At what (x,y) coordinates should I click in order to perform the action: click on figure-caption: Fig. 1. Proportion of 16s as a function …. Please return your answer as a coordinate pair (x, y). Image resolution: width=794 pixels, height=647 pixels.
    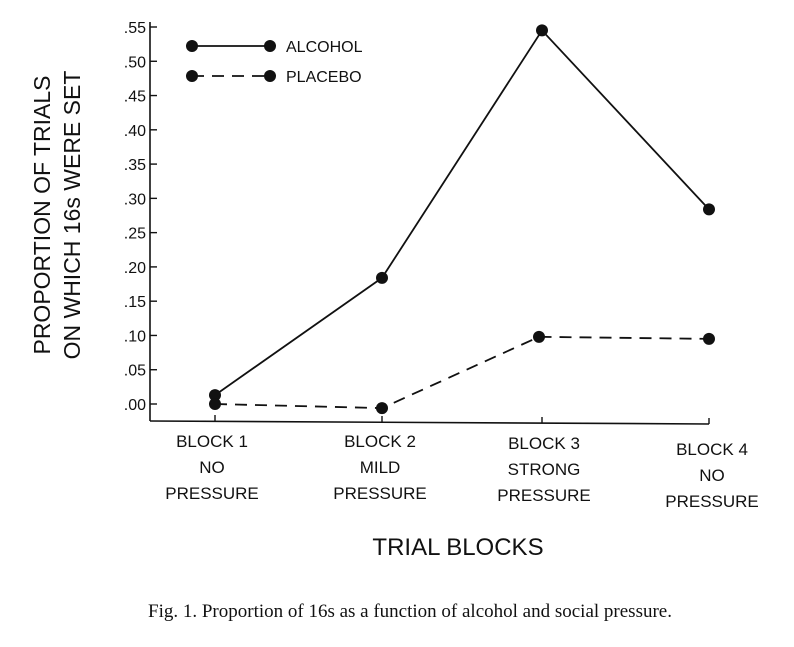
    Looking at the image, I should click on (410, 611).